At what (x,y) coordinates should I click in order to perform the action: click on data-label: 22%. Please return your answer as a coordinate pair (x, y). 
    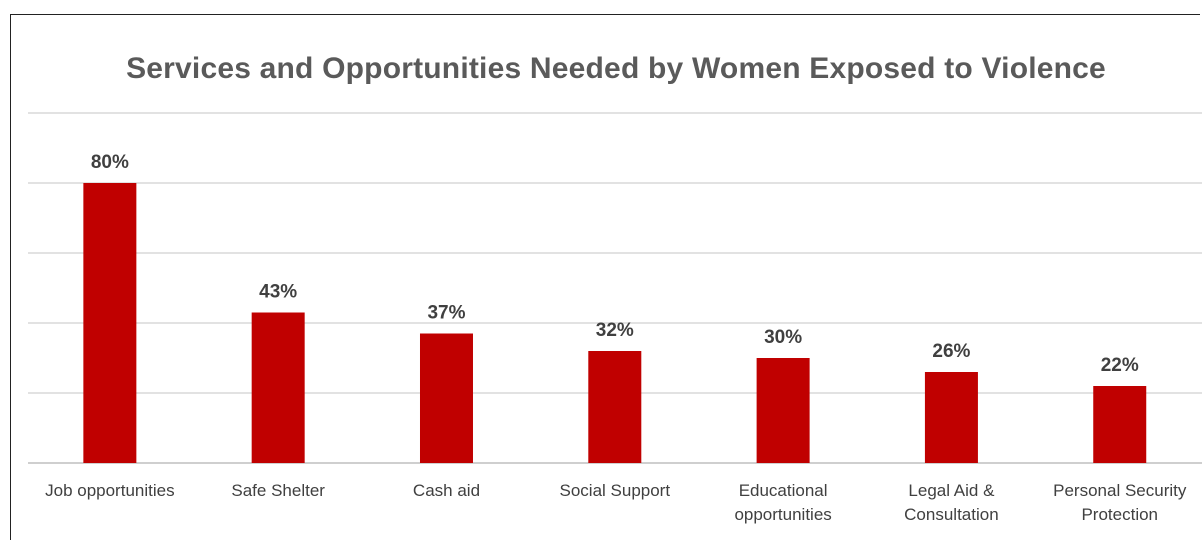
    Looking at the image, I should click on (1120, 365).